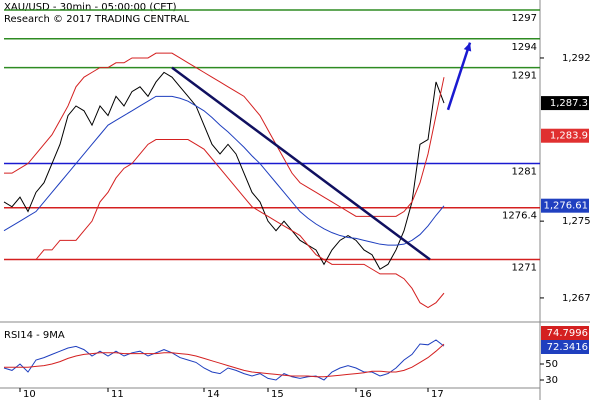 Image resolution: width=590 pixels, height=400 pixels. Describe the element at coordinates (551, 380) in the screenshot. I see `rsi-tick-label: 30` at that location.